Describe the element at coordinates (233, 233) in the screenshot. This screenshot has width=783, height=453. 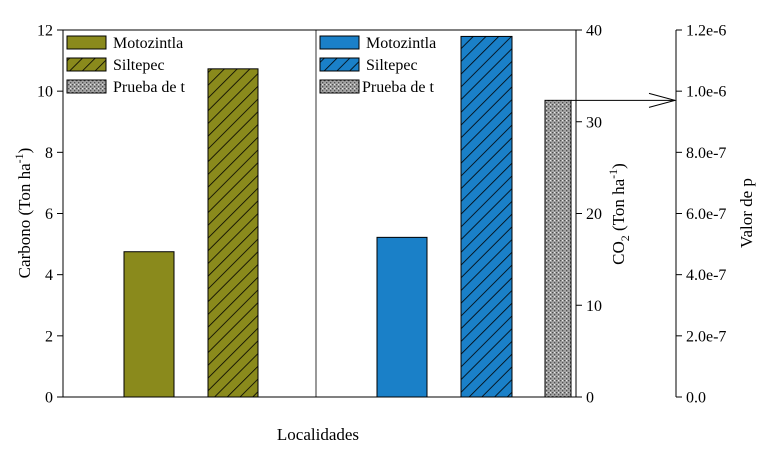
I see `bar-carbono-siltepec` at that location.